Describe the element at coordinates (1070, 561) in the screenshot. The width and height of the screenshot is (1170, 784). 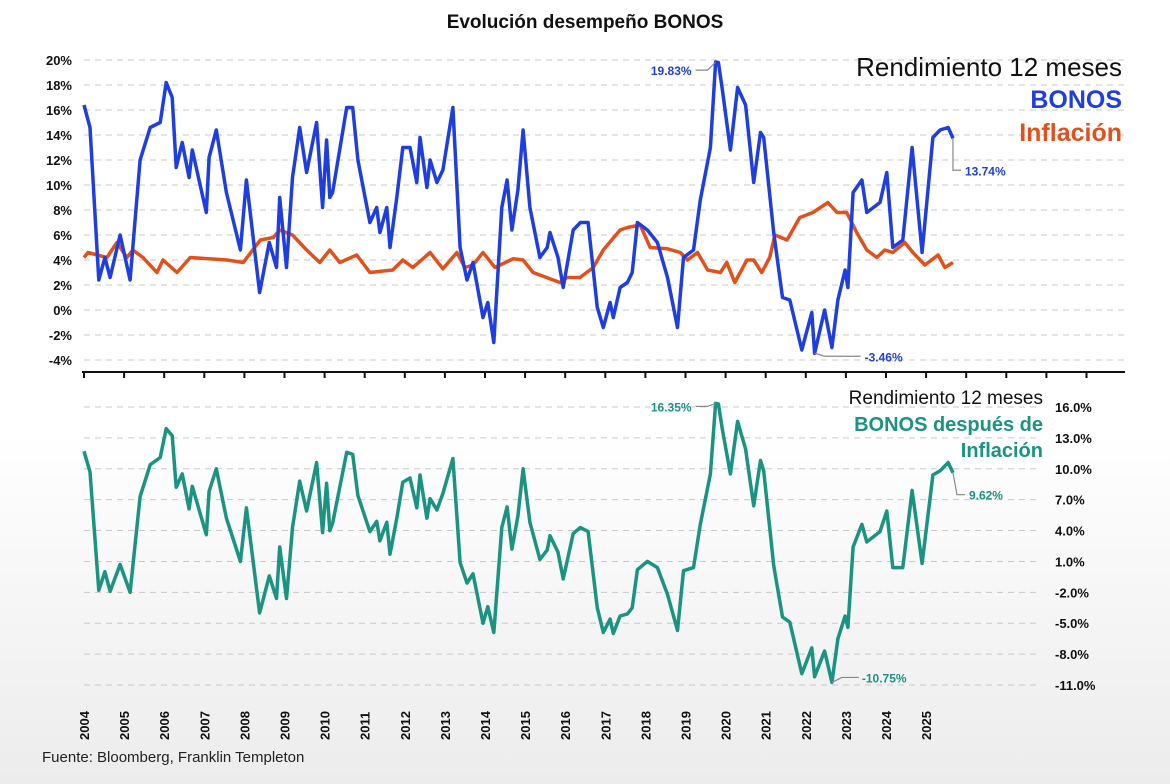
I see `bottom-y-tick-label: 1.0%` at that location.